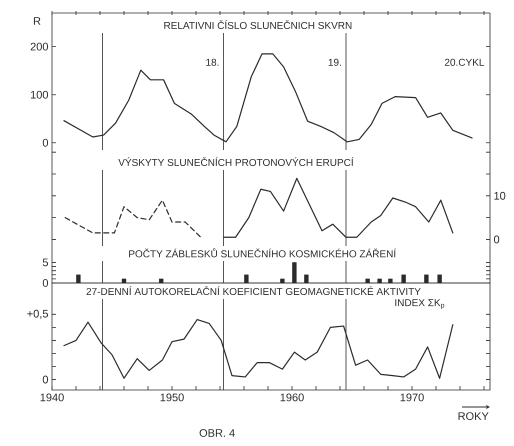 The width and height of the screenshot is (514, 446). What do you see at coordinates (464, 62) in the screenshot?
I see `annotation: 20.CYKL` at bounding box center [464, 62].